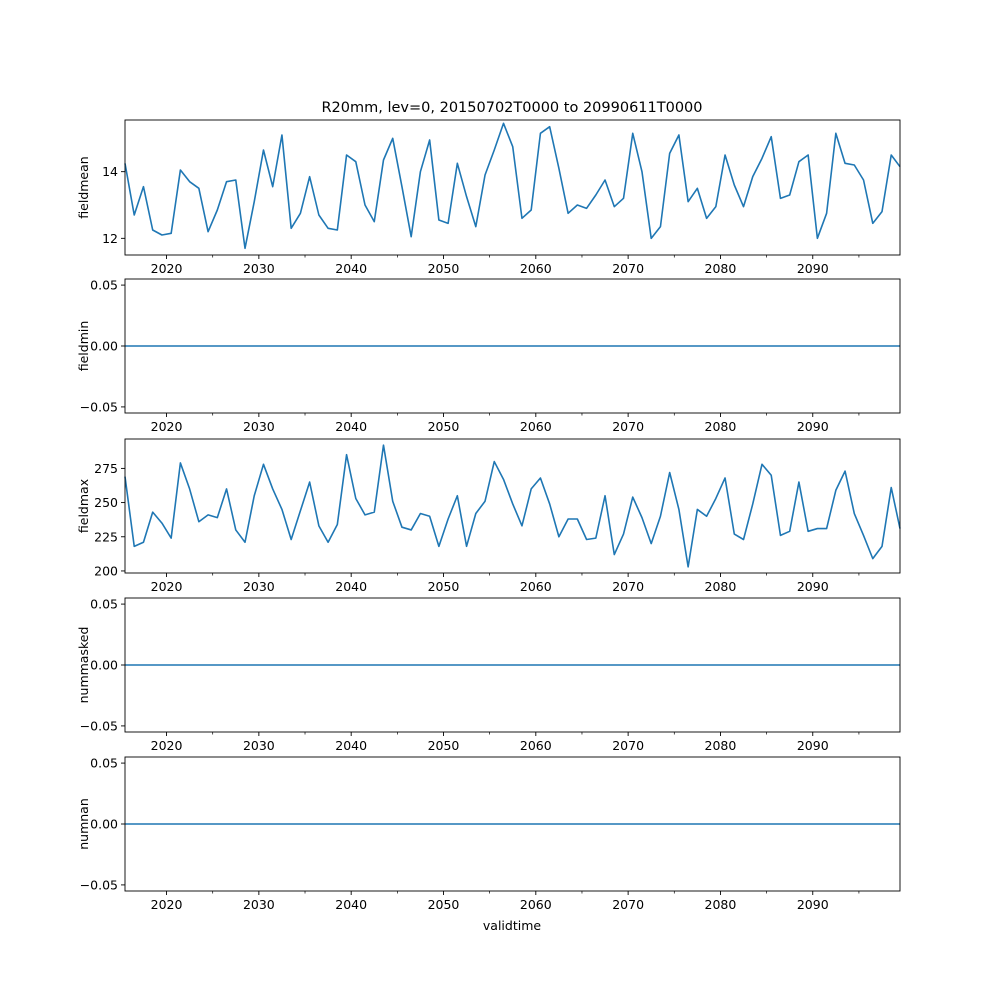 The width and height of the screenshot is (1000, 1000). Describe the element at coordinates (110, 238) in the screenshot. I see `y-tick-label: 12` at that location.